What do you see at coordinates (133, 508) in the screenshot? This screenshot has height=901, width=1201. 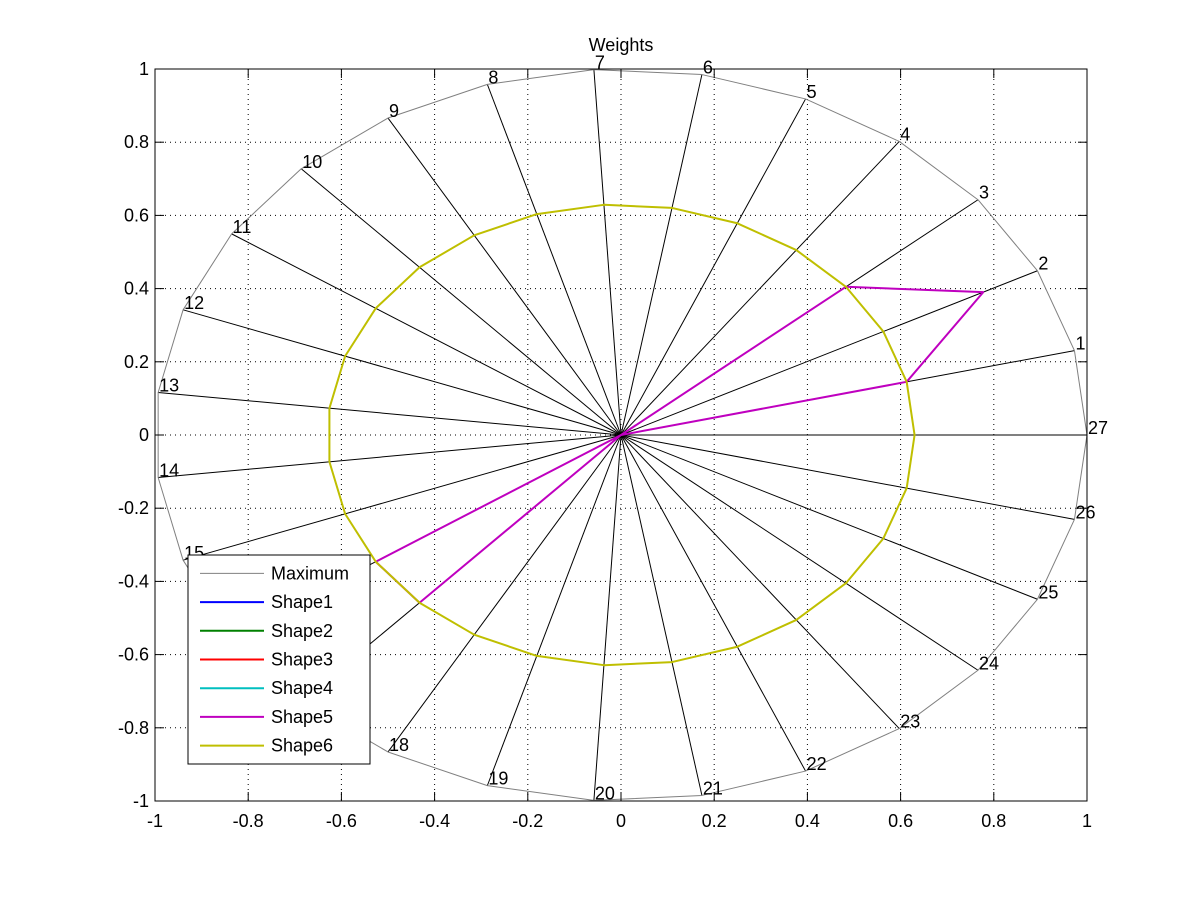 I see `y-tick-label: -0.2` at bounding box center [133, 508].